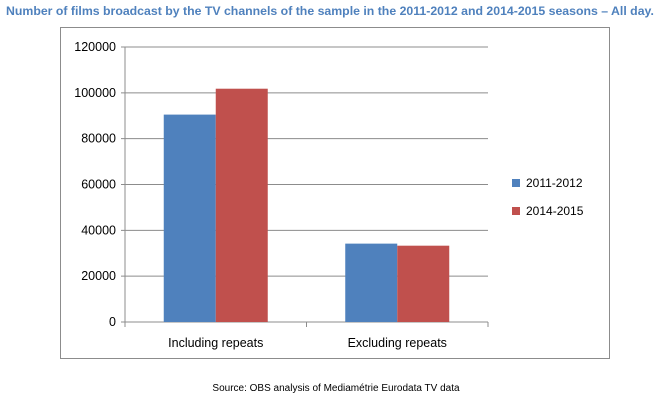 The width and height of the screenshot is (672, 400). I want to click on y-tick-label: 80000, so click(98, 139).